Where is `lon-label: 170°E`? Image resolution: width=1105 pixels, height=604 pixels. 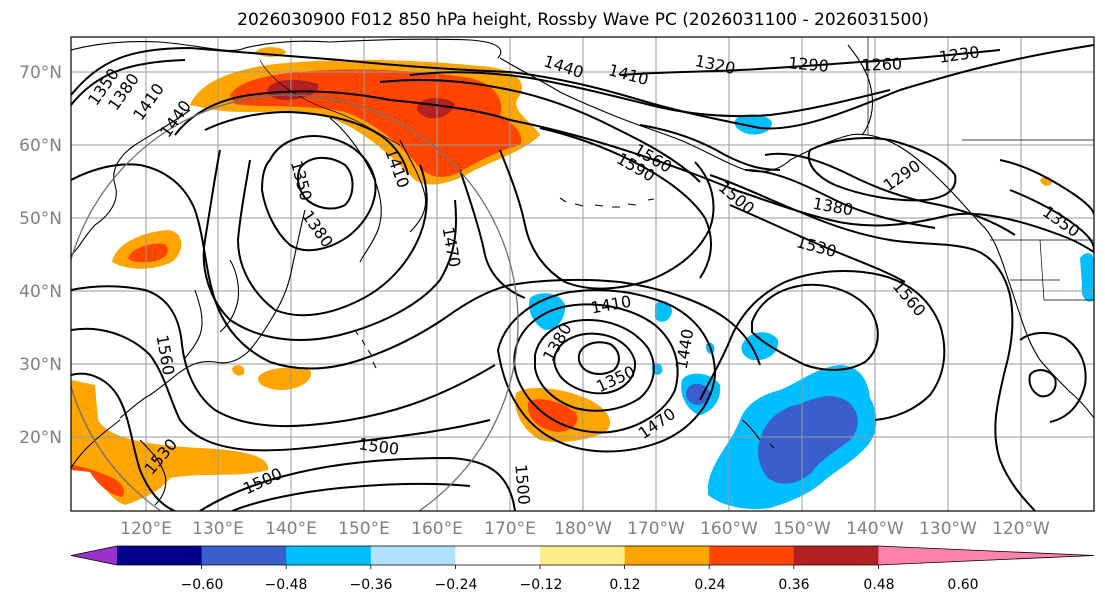
lon-label: 170°E is located at coordinates (510, 529).